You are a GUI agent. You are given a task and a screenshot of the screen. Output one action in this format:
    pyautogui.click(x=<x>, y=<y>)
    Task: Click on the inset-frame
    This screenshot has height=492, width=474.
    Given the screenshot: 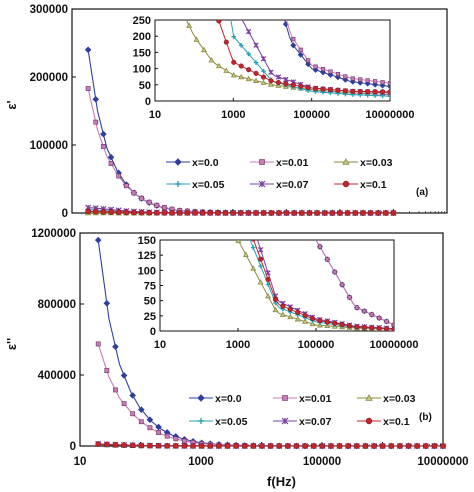 What is the action you would take?
    pyautogui.click(x=272, y=60)
    